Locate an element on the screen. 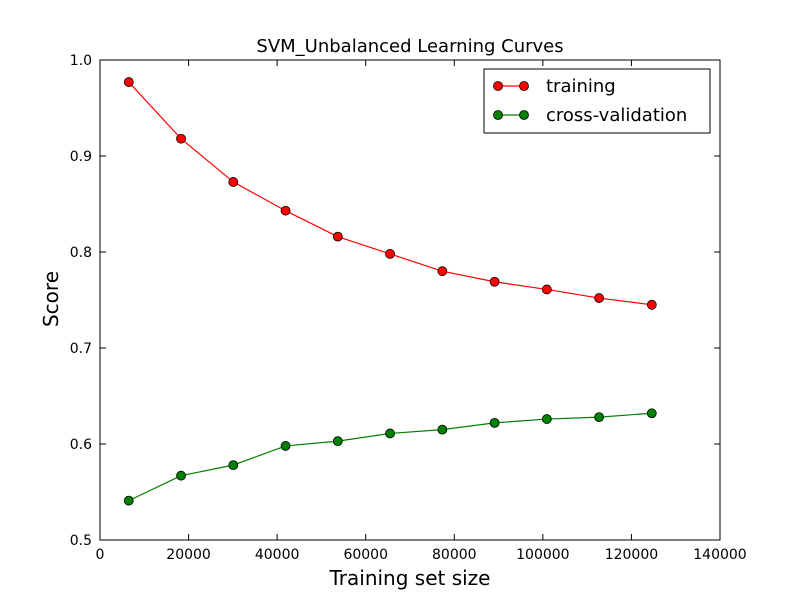 This screenshot has height=604, width=800. x-axis-label: Training set size is located at coordinates (410, 578).